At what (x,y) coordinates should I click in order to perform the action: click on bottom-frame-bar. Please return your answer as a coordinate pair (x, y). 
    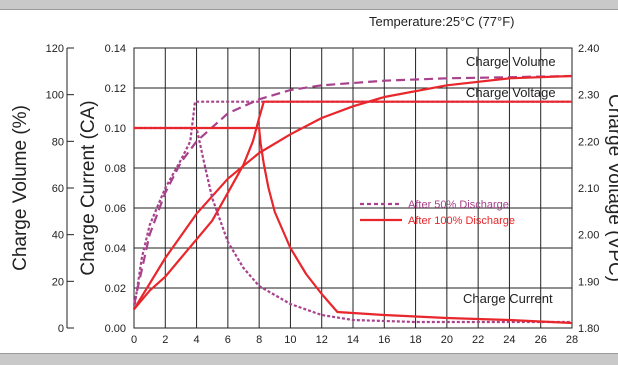
    Looking at the image, I should click on (309, 359).